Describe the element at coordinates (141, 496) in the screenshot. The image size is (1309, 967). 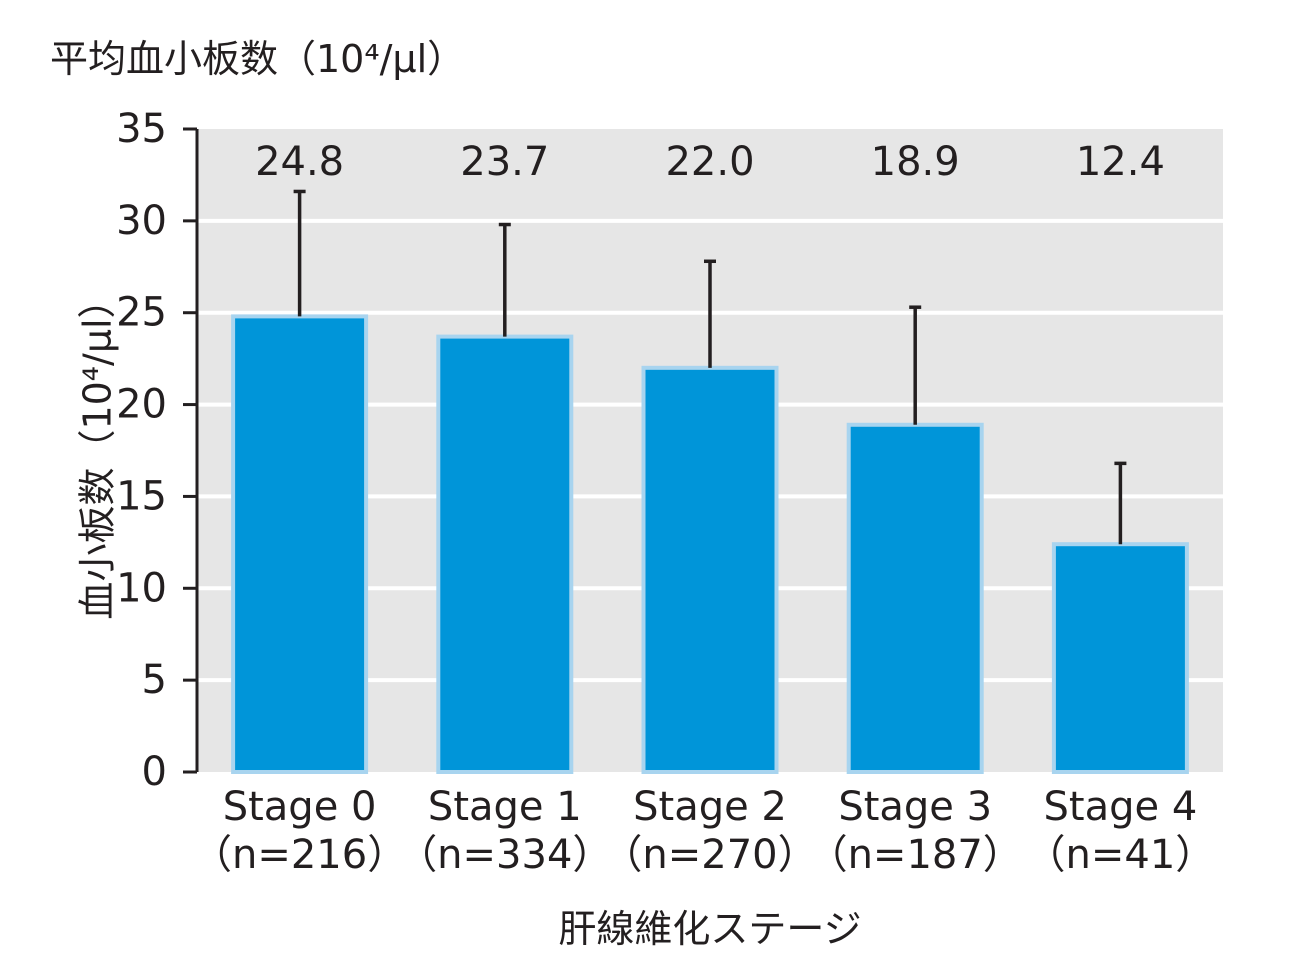
I see `y-tick-label: 15` at that location.